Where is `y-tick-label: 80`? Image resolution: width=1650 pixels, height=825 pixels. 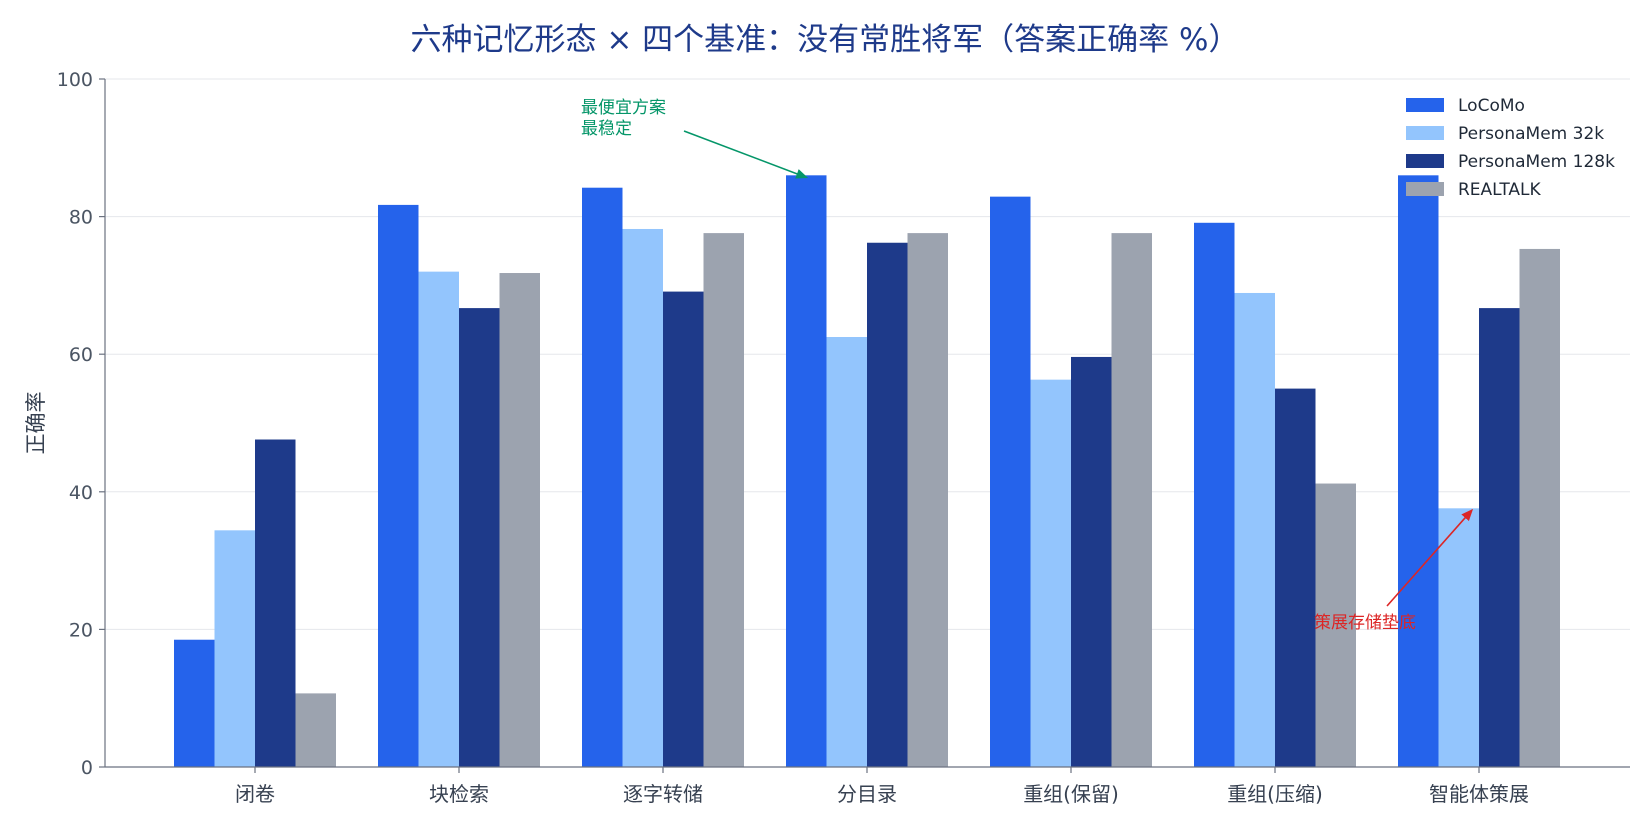
y-tick-label: 80 is located at coordinates (81, 218).